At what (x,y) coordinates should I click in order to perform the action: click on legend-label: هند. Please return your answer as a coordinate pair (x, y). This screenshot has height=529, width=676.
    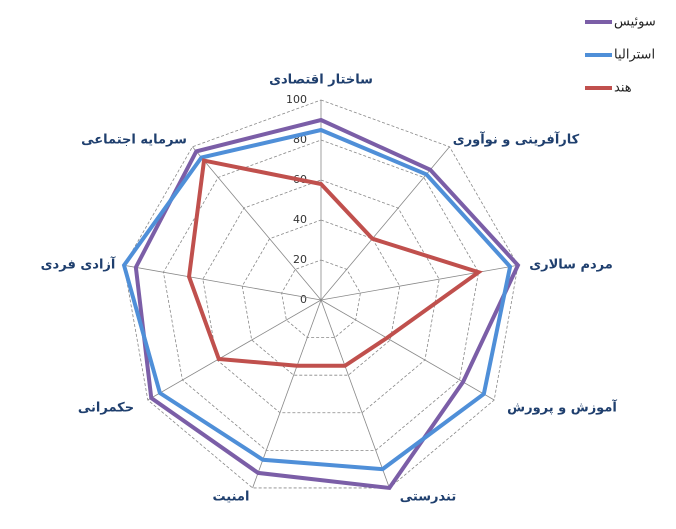
    Looking at the image, I should click on (623, 88).